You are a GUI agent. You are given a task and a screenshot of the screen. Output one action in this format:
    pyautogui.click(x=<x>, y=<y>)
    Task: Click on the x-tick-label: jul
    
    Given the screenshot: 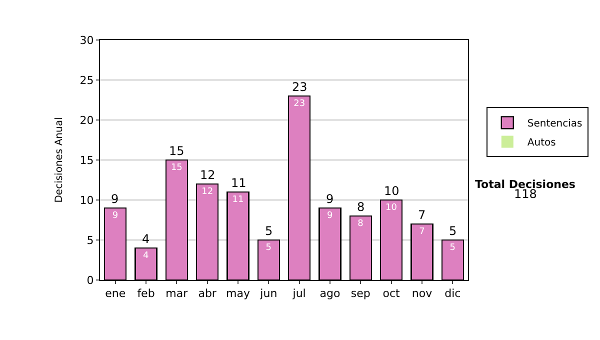 What is the action you would take?
    pyautogui.click(x=299, y=293)
    